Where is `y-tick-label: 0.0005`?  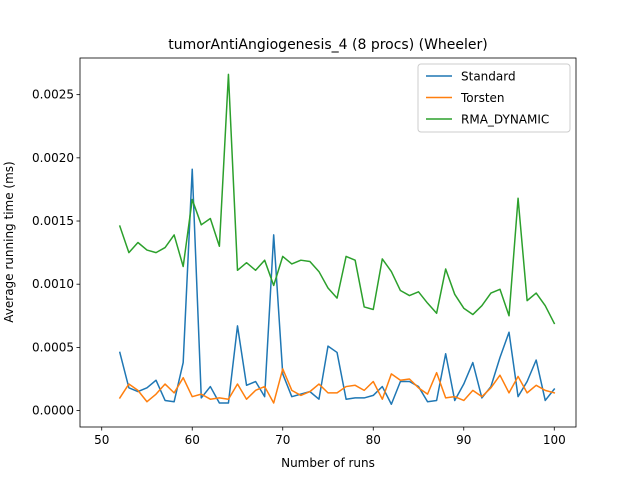
y-tick-label: 0.0005 is located at coordinates (53, 347).